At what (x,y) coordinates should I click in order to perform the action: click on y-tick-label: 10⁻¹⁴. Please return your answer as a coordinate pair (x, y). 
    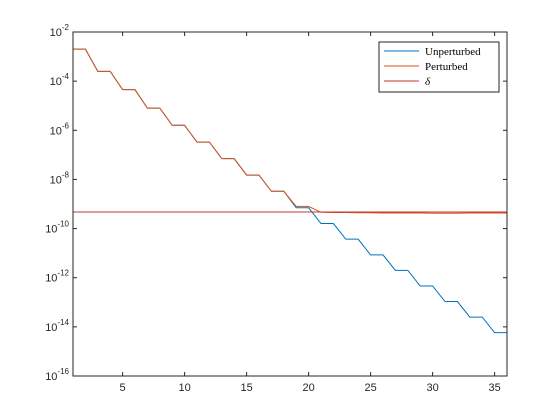
    Looking at the image, I should click on (57, 326).